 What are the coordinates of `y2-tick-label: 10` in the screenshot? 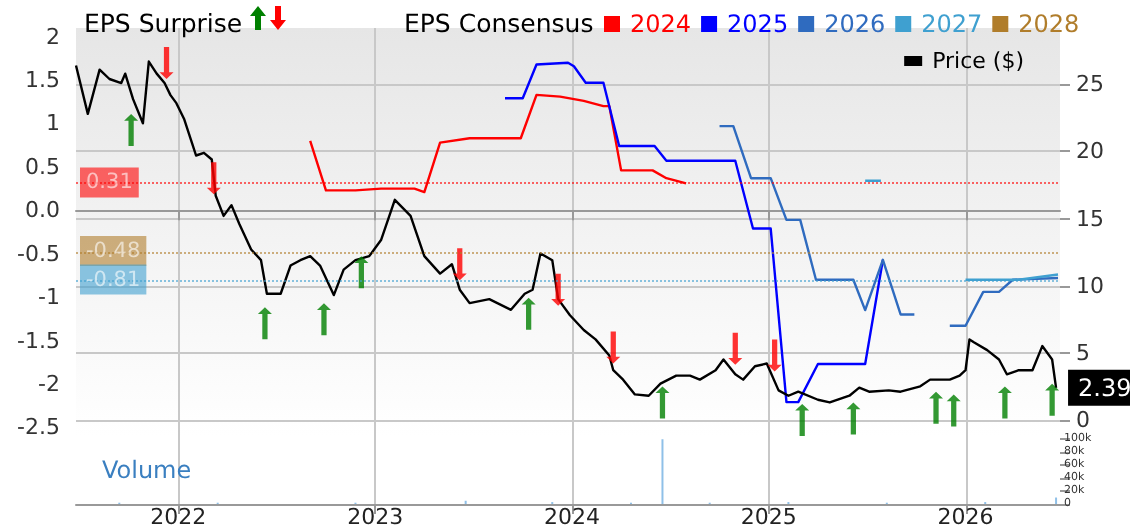 It's located at (1090, 285).